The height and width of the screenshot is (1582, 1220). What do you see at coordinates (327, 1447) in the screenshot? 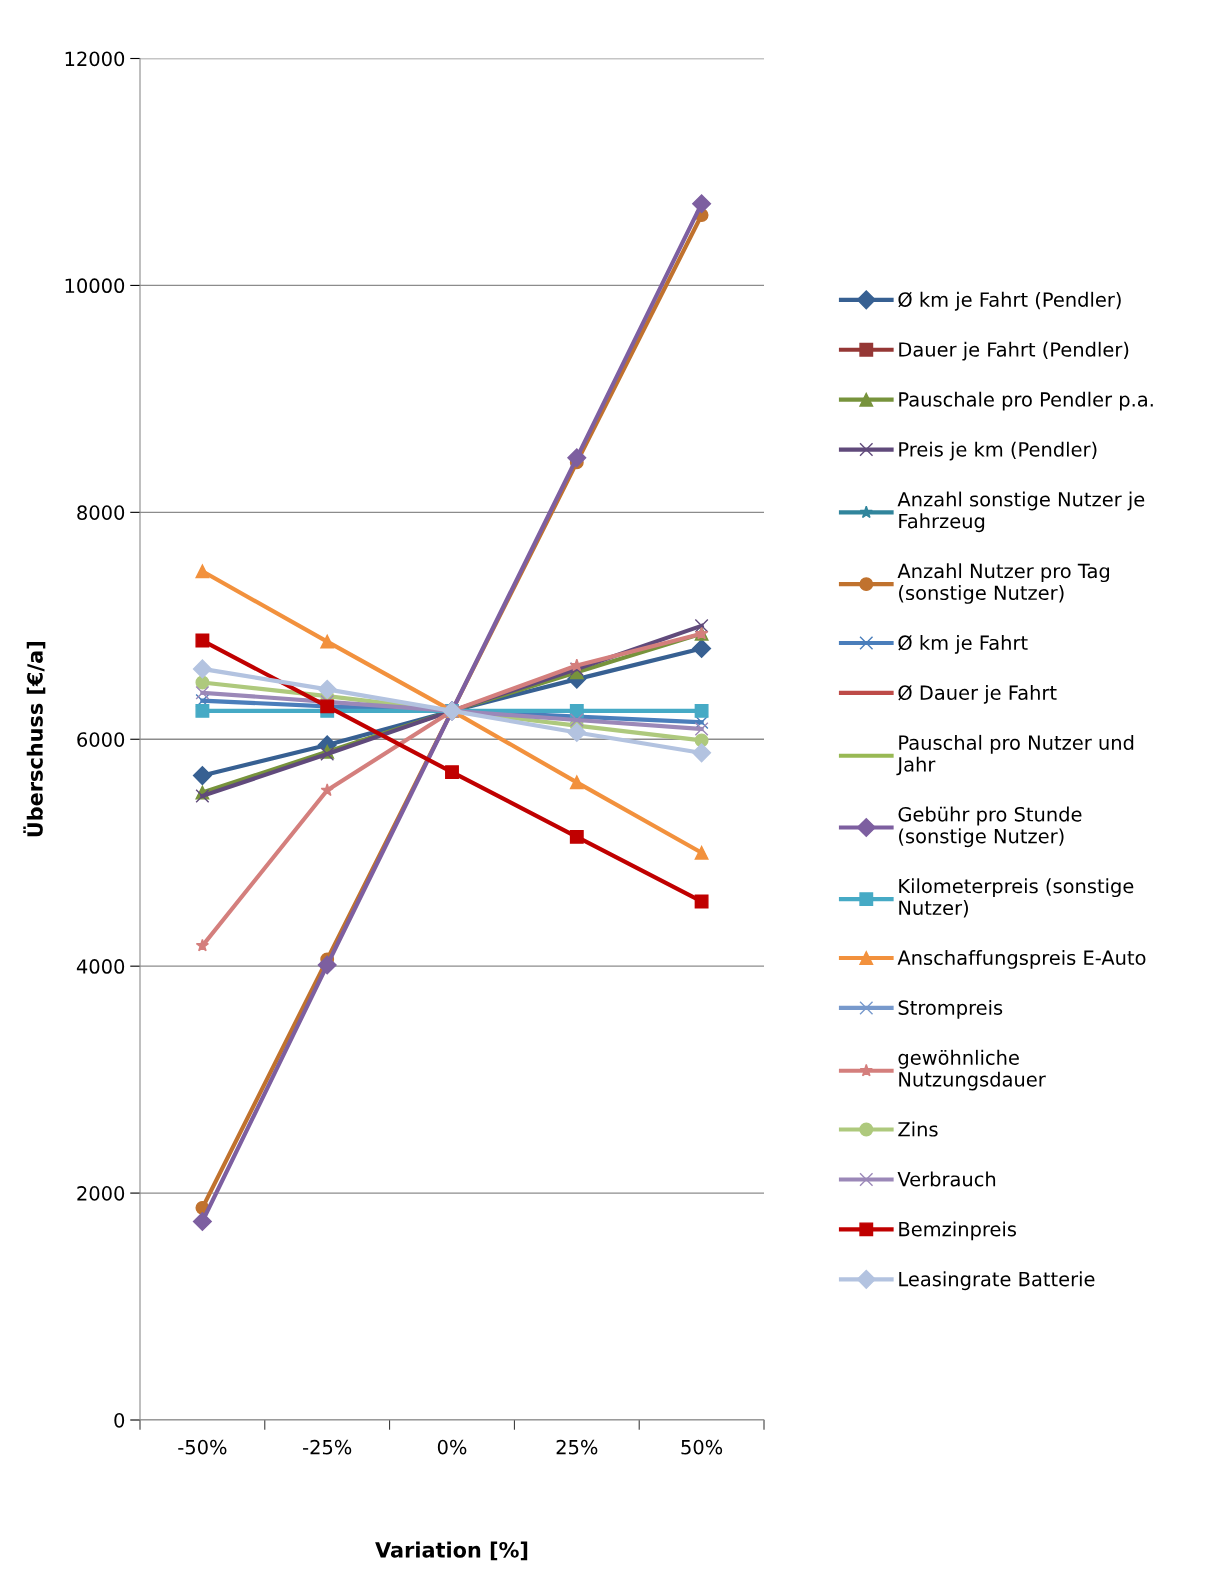
I see `x-tick-label: -25%` at bounding box center [327, 1447].